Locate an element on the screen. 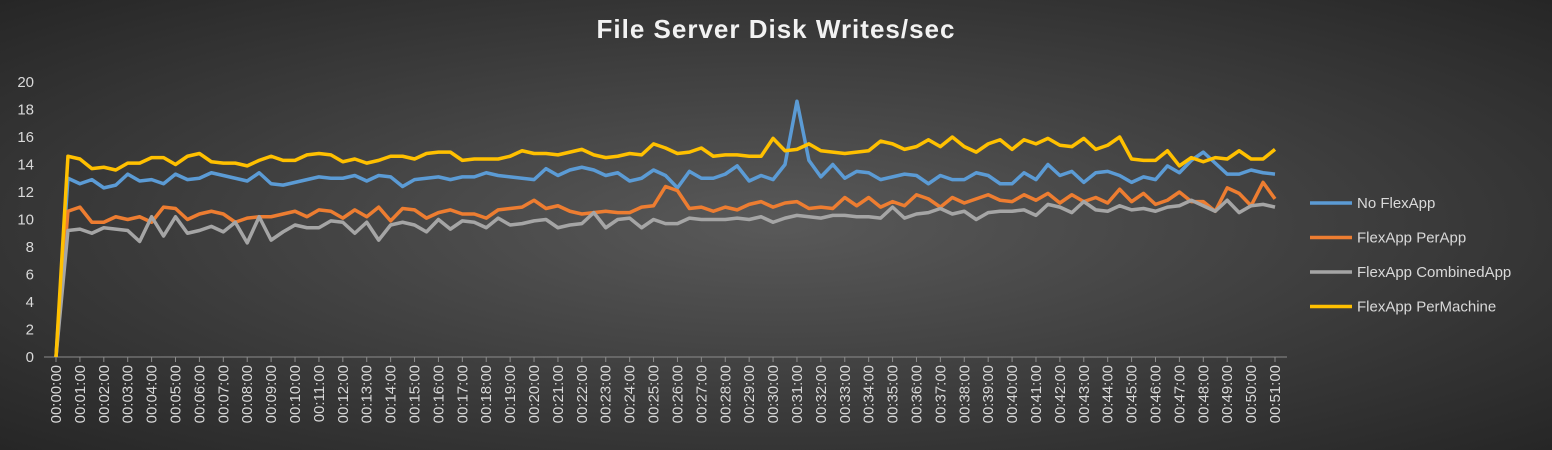 This screenshot has height=450, width=1552. x-tick-label: 00:50:00 is located at coordinates (1251, 394).